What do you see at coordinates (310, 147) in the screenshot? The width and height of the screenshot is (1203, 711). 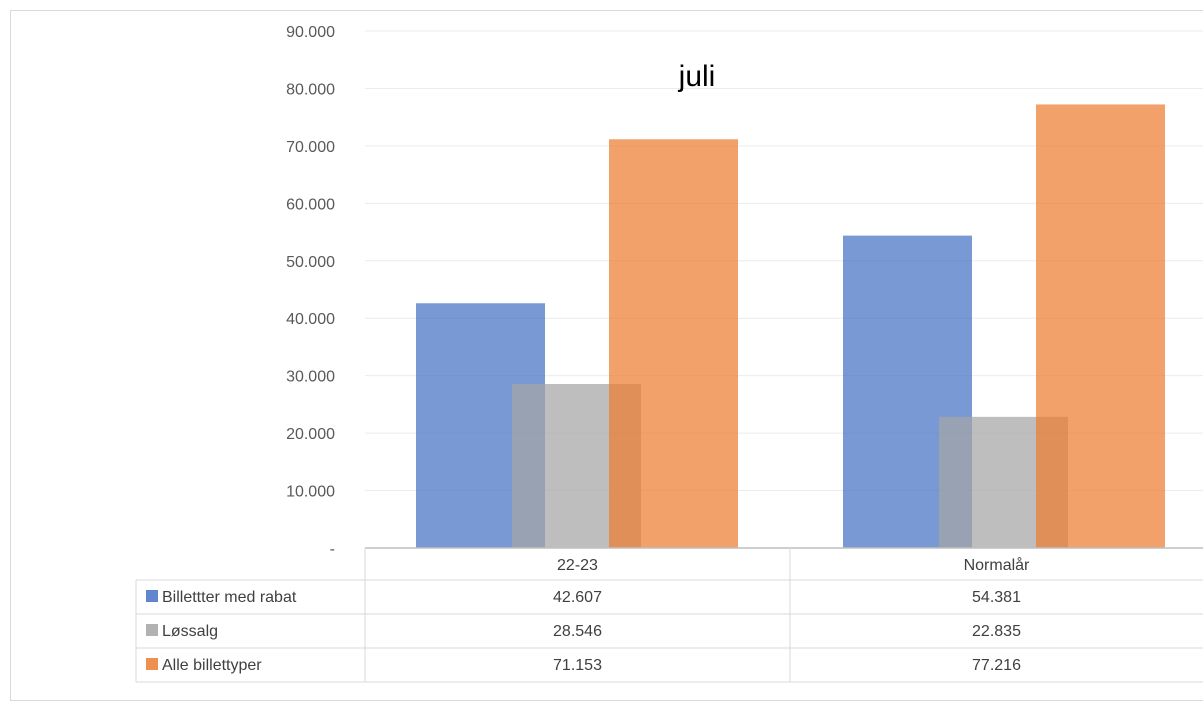 I see `y-tick-label: 70.000` at bounding box center [310, 147].